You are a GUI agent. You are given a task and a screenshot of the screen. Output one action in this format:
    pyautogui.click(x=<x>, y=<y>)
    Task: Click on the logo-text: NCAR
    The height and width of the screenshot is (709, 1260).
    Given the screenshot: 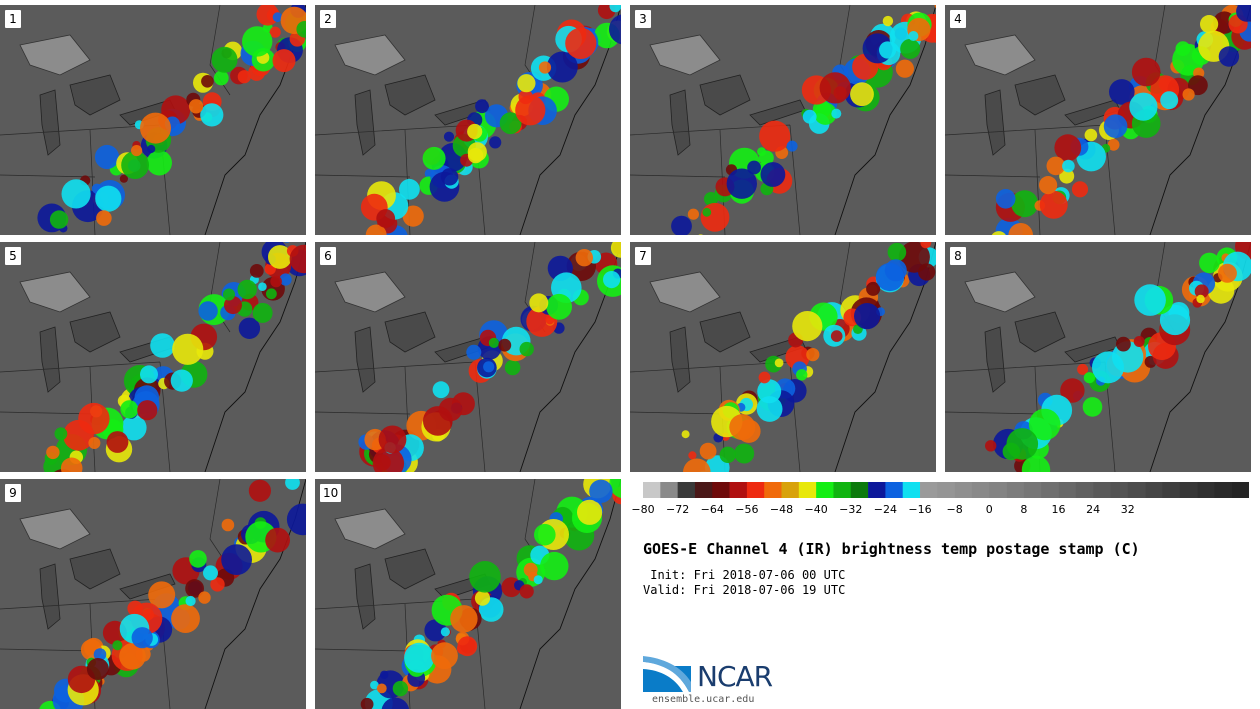 What is the action you would take?
    pyautogui.click(x=735, y=676)
    